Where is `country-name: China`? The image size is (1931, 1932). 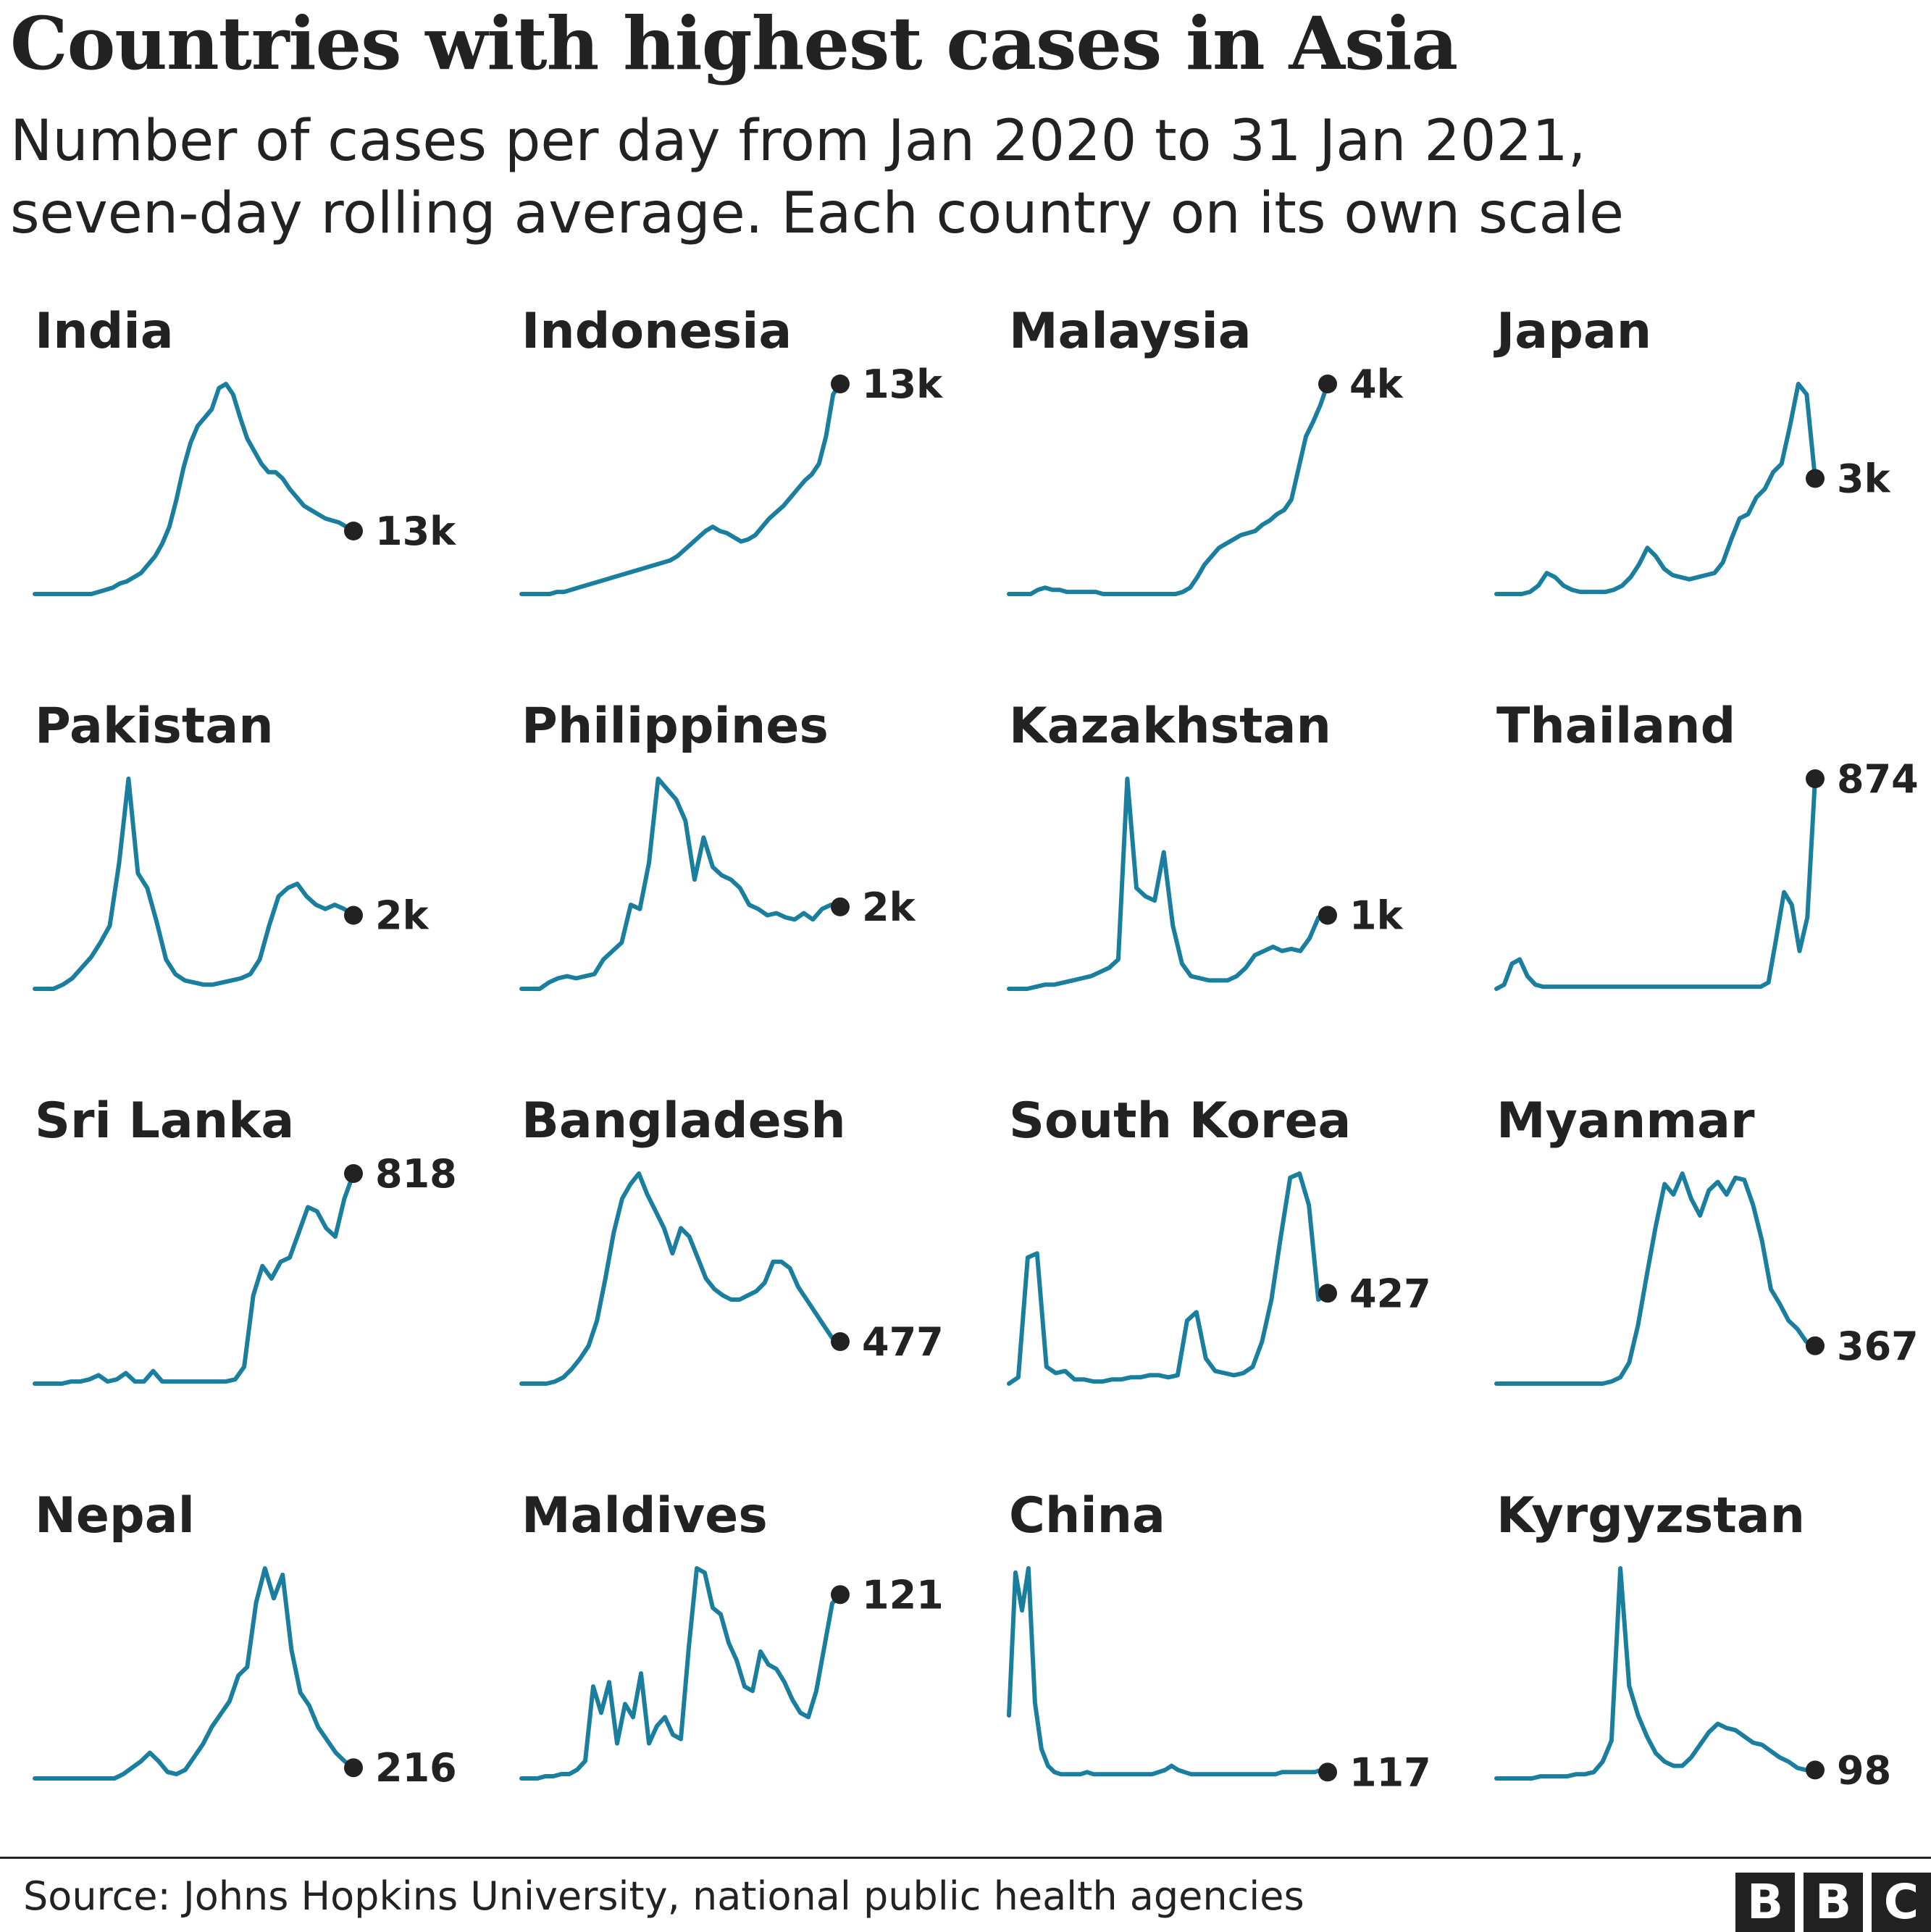
country-name: China is located at coordinates (1087, 1515).